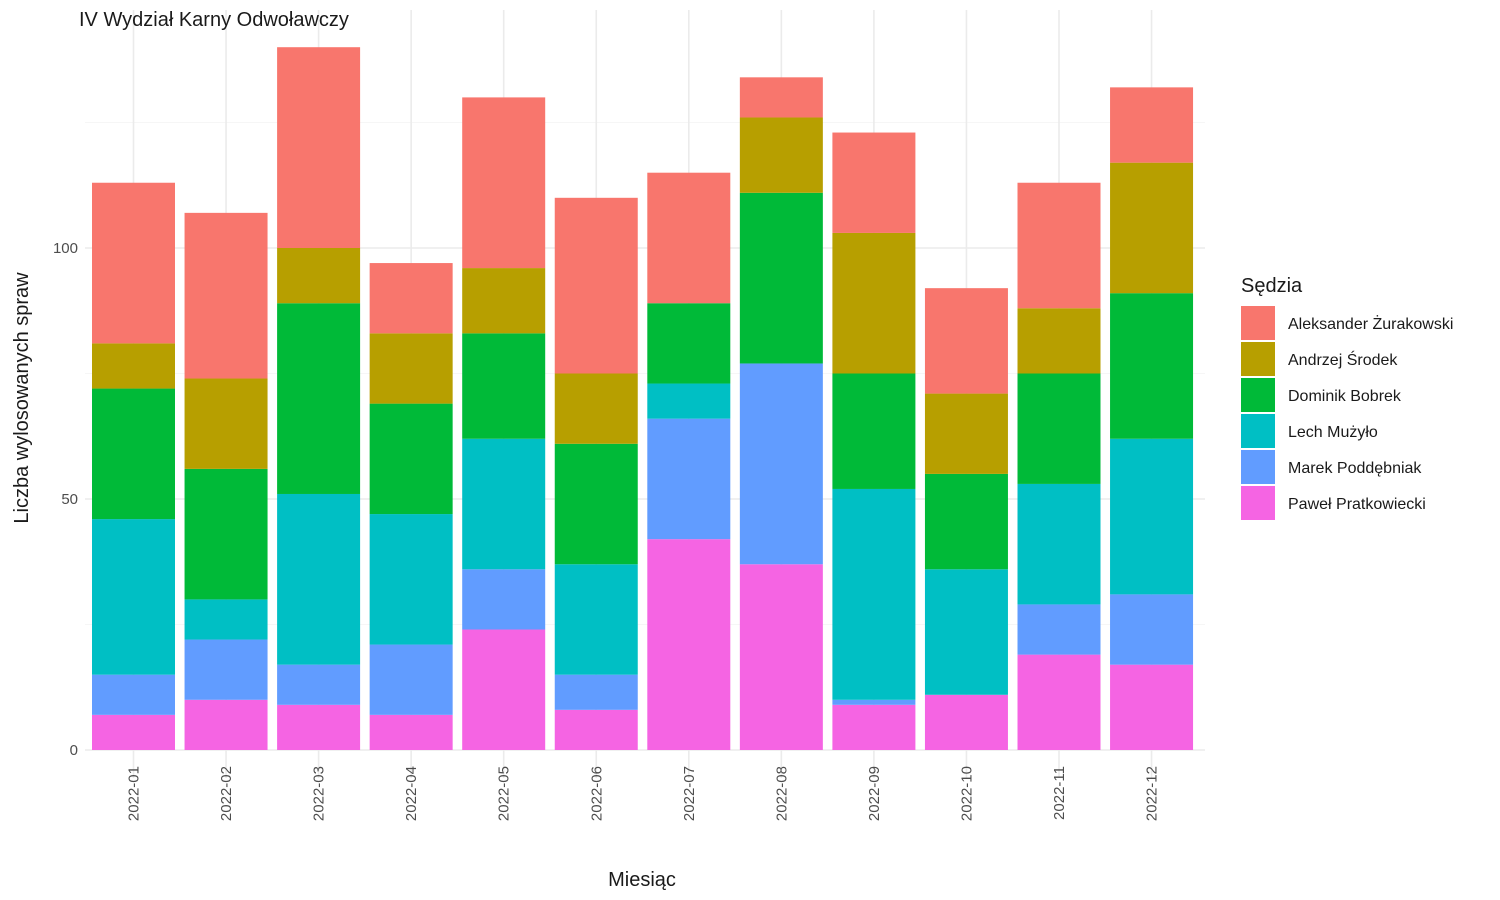  Describe the element at coordinates (65, 499) in the screenshot. I see `y-tick-labels: 0 50 100` at that location.